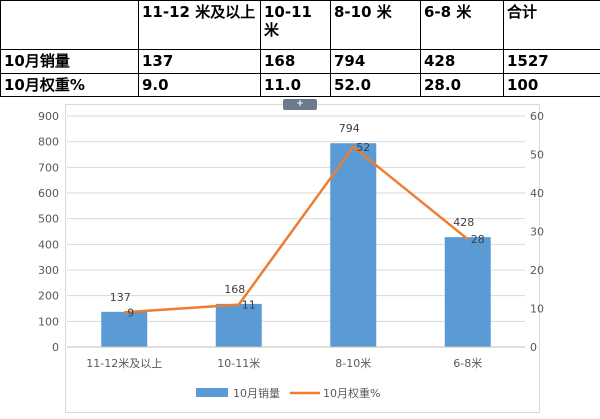  What do you see at coordinates (300, 104) in the screenshot?
I see `resize-handle: +` at bounding box center [300, 104].